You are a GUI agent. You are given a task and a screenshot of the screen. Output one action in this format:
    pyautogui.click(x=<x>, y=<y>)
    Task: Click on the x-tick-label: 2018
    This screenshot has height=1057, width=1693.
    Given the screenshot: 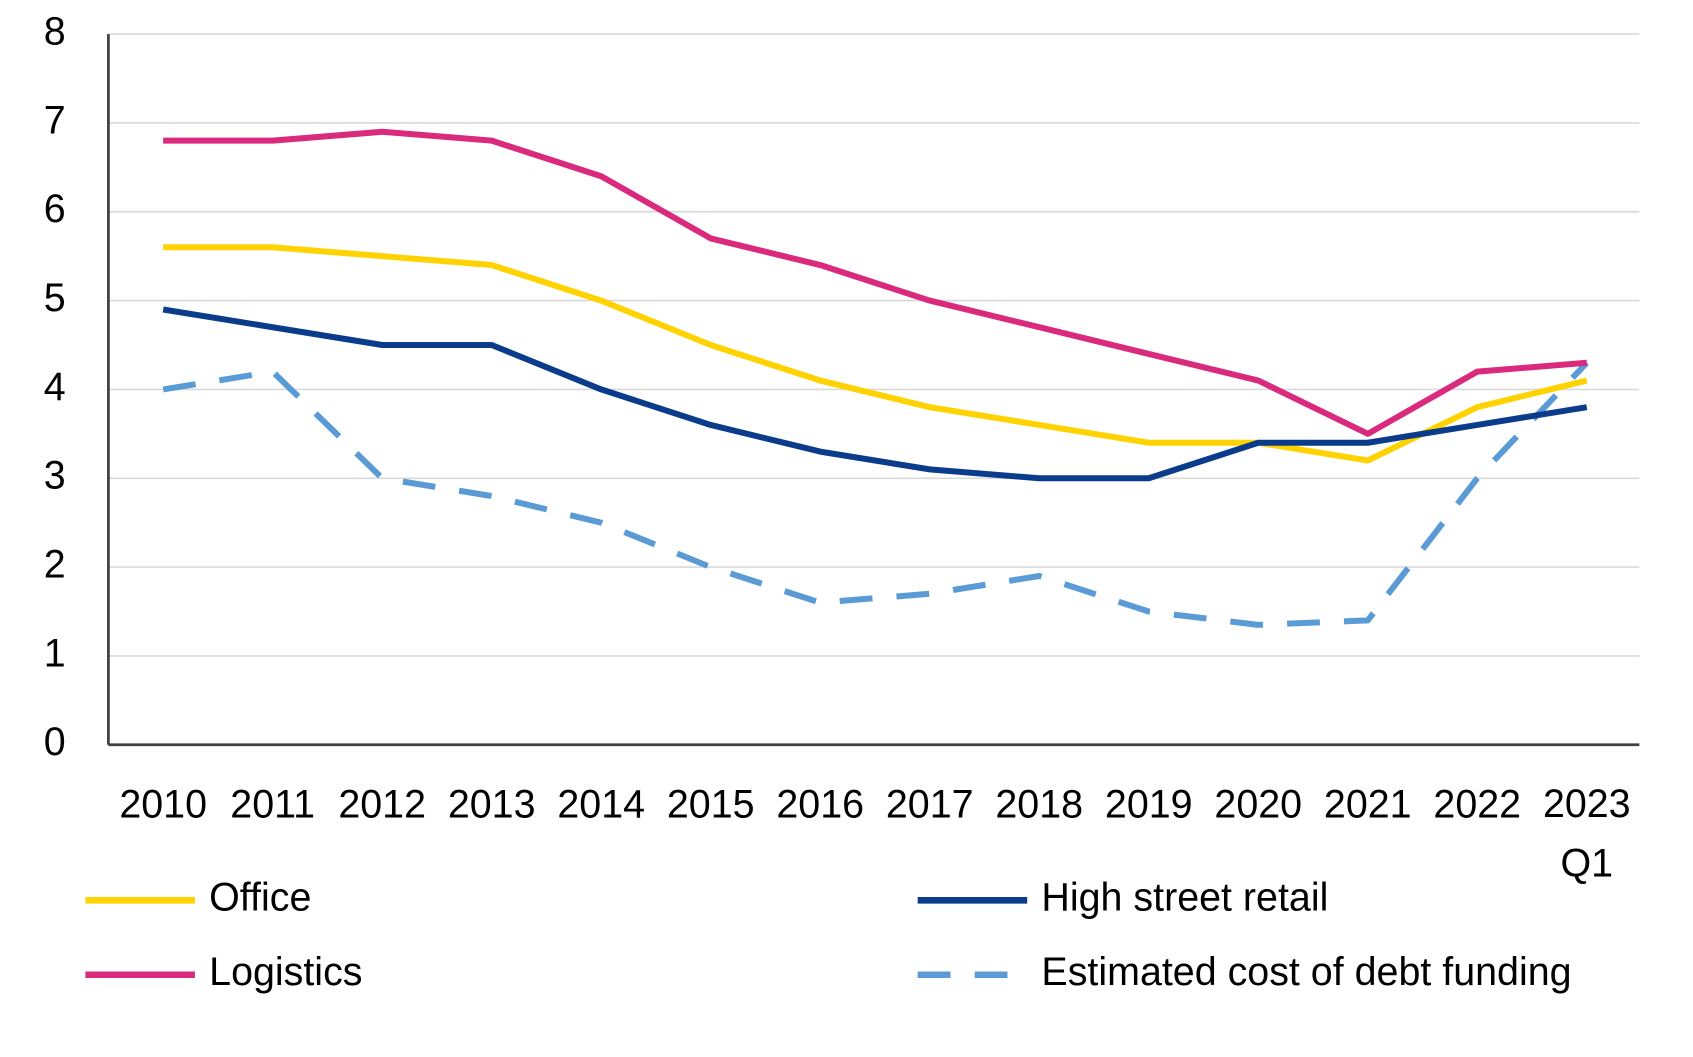 What is the action you would take?
    pyautogui.click(x=1039, y=805)
    